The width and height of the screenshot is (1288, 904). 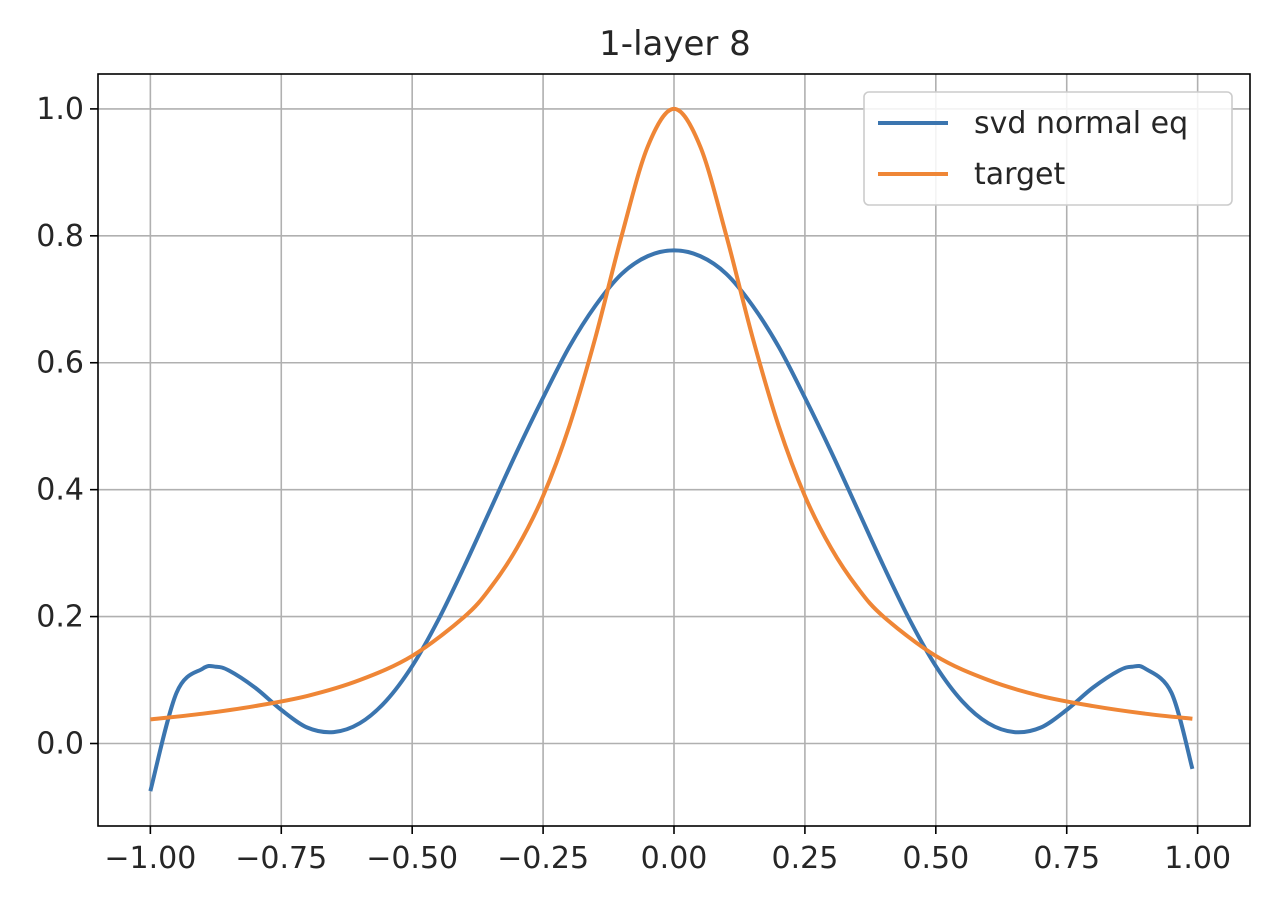 What do you see at coordinates (674, 858) in the screenshot?
I see `x-tick-label: 0.00` at bounding box center [674, 858].